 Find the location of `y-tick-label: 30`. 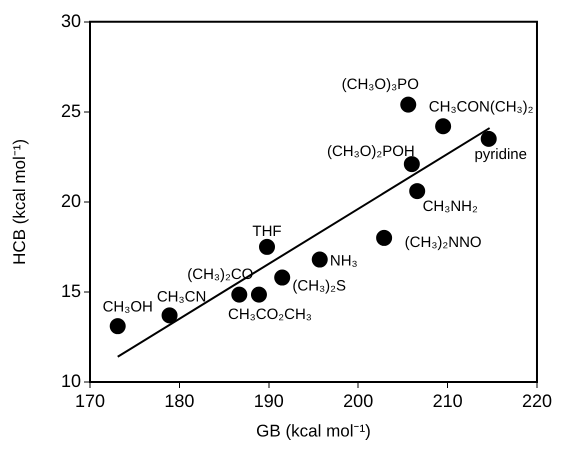

y-tick-label: 30 is located at coordinates (70, 20).